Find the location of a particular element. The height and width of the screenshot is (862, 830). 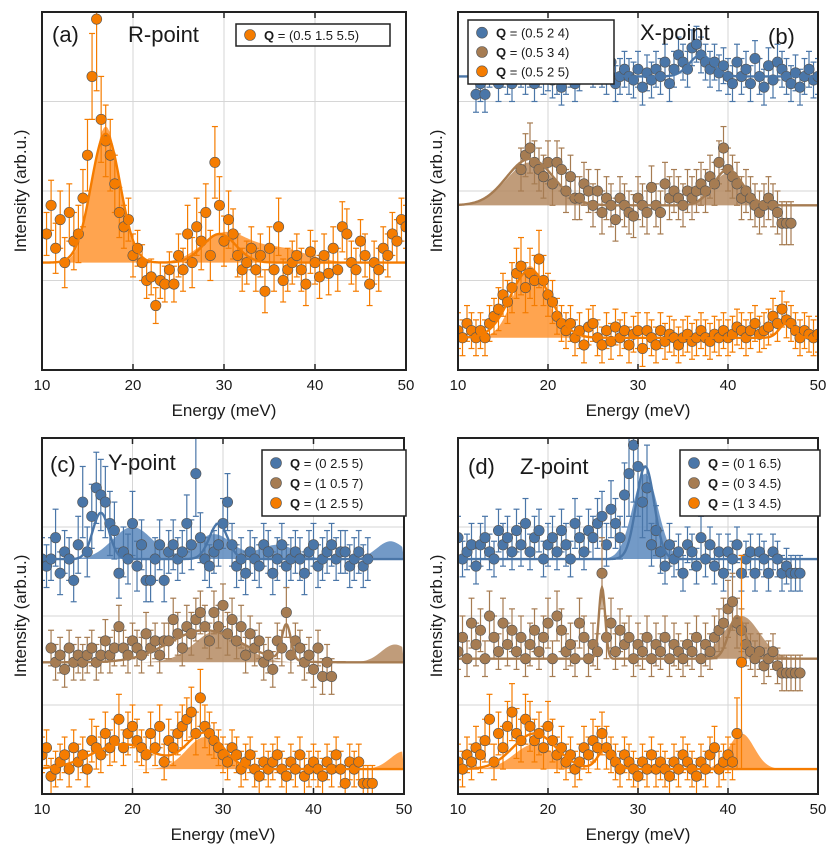

legend-entry-text: = (0.5 1.5 5.5) is located at coordinates (316, 35).